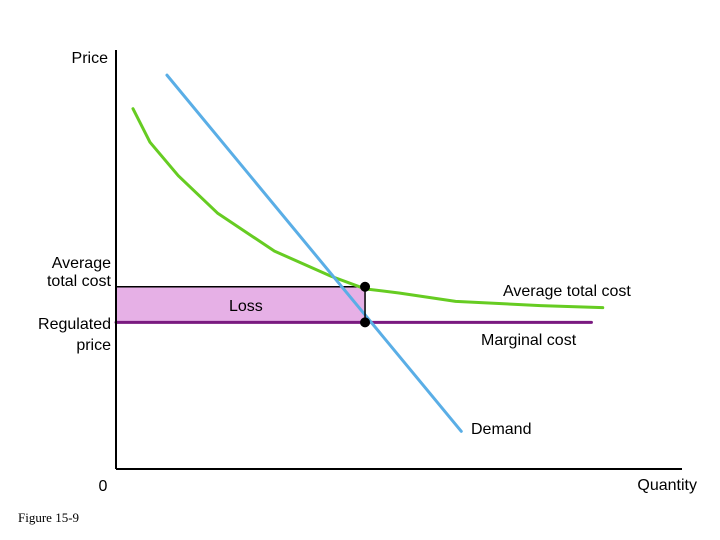 This screenshot has width=720, height=540. What do you see at coordinates (48, 517) in the screenshot?
I see `figure-caption: Figure 15-9` at bounding box center [48, 517].